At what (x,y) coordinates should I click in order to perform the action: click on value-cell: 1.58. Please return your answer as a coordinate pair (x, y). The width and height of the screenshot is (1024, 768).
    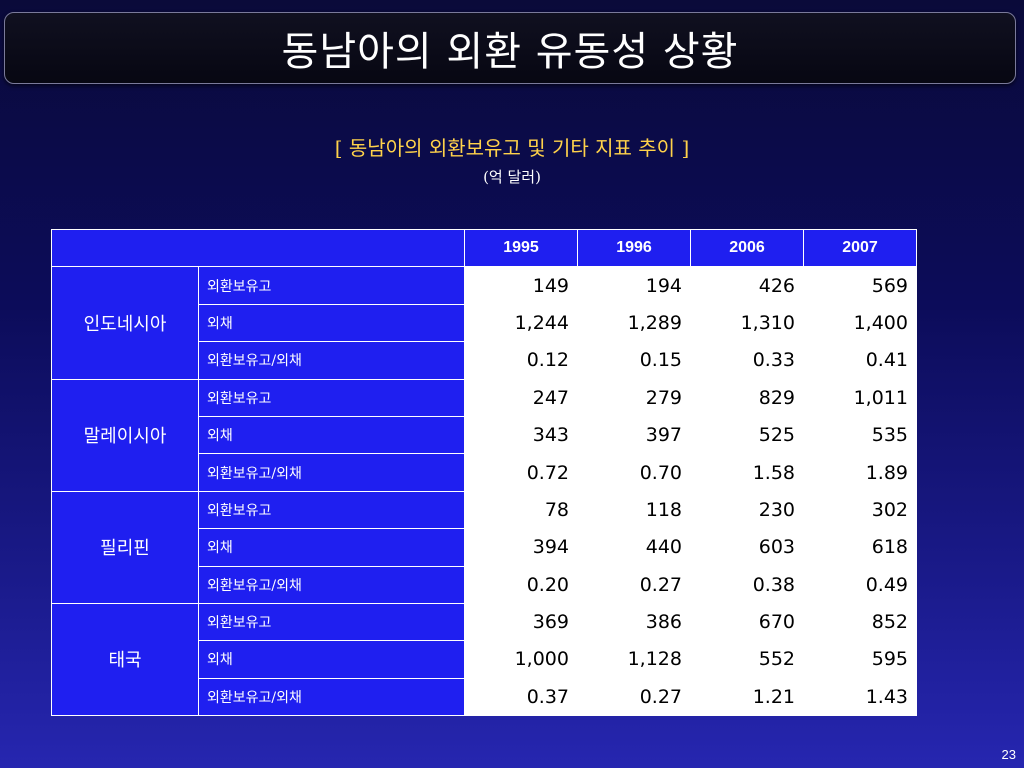
    Looking at the image, I should click on (747, 472).